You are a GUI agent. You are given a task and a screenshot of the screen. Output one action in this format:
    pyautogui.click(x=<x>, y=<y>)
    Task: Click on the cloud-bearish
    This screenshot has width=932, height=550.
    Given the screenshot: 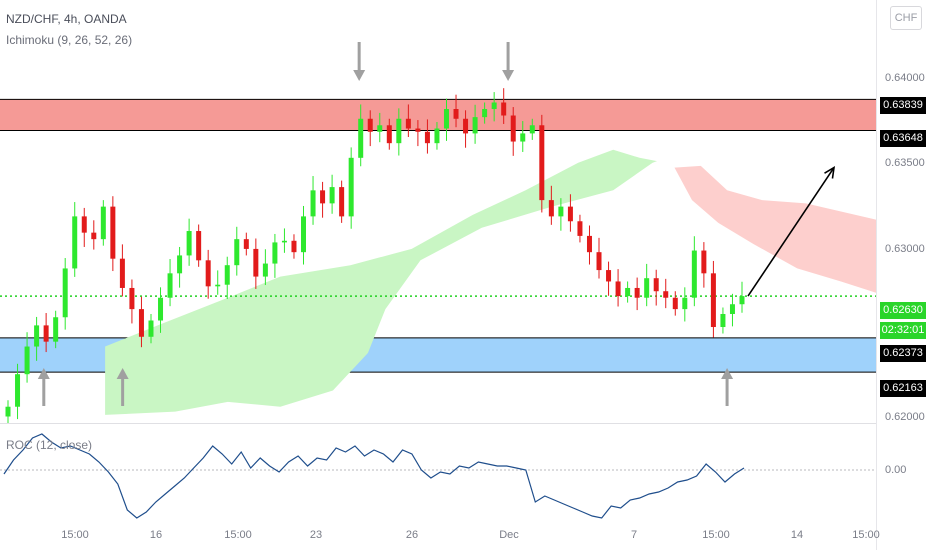 What is the action you would take?
    pyautogui.click(x=775, y=229)
    